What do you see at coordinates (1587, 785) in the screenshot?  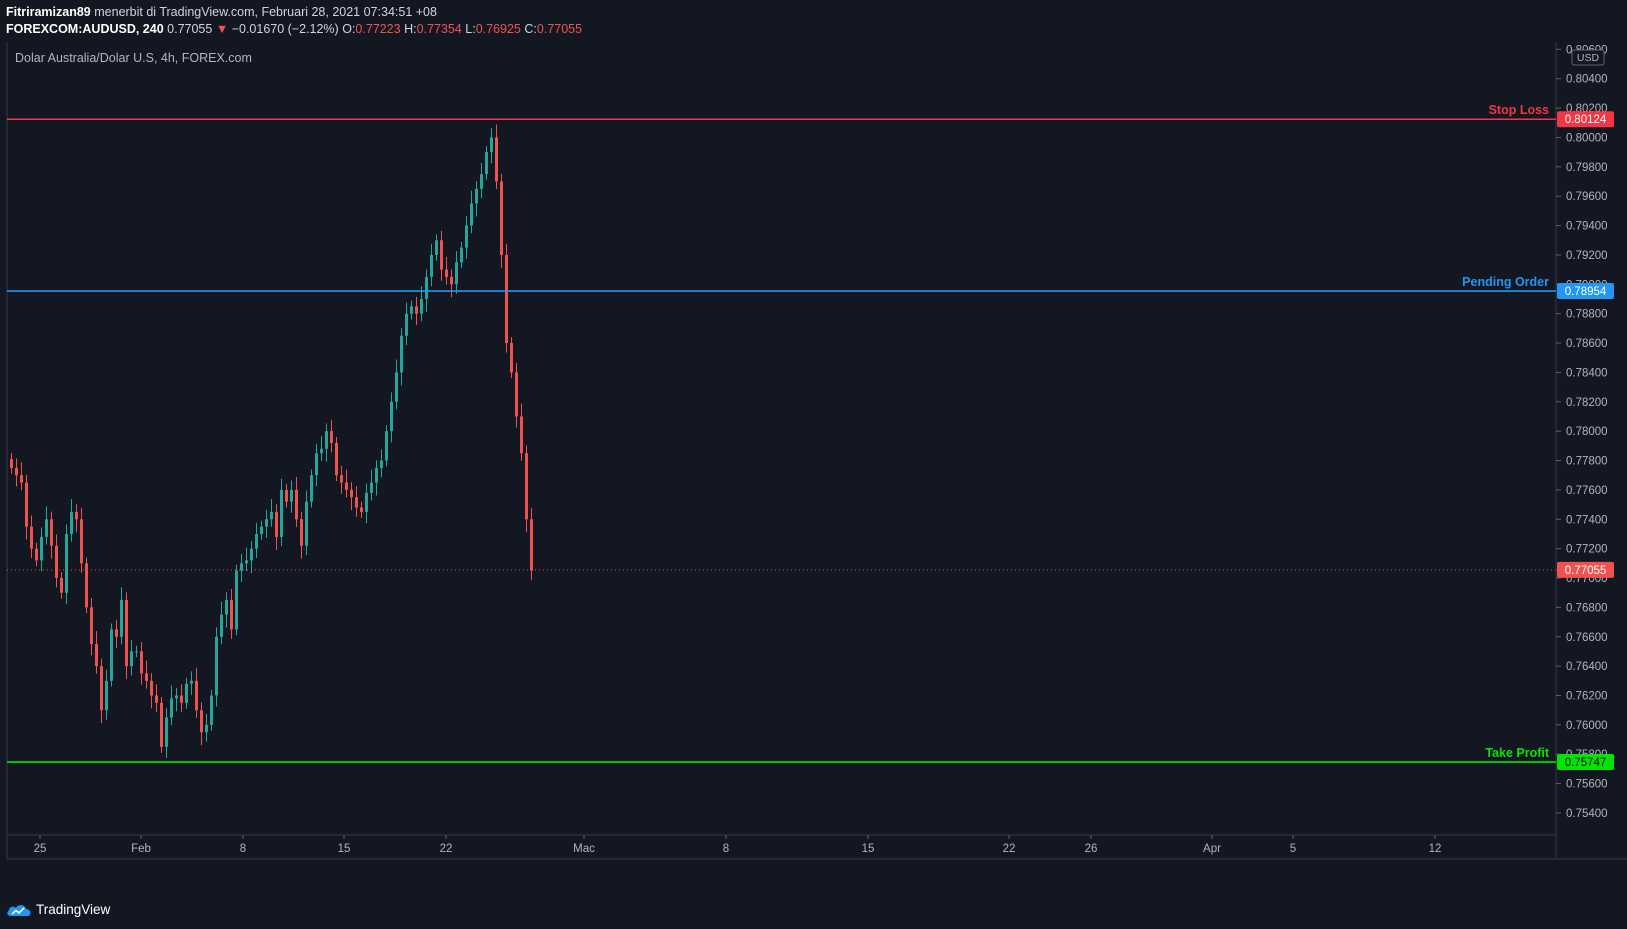 I see `price-tick-label: 0.75600` at bounding box center [1587, 785].